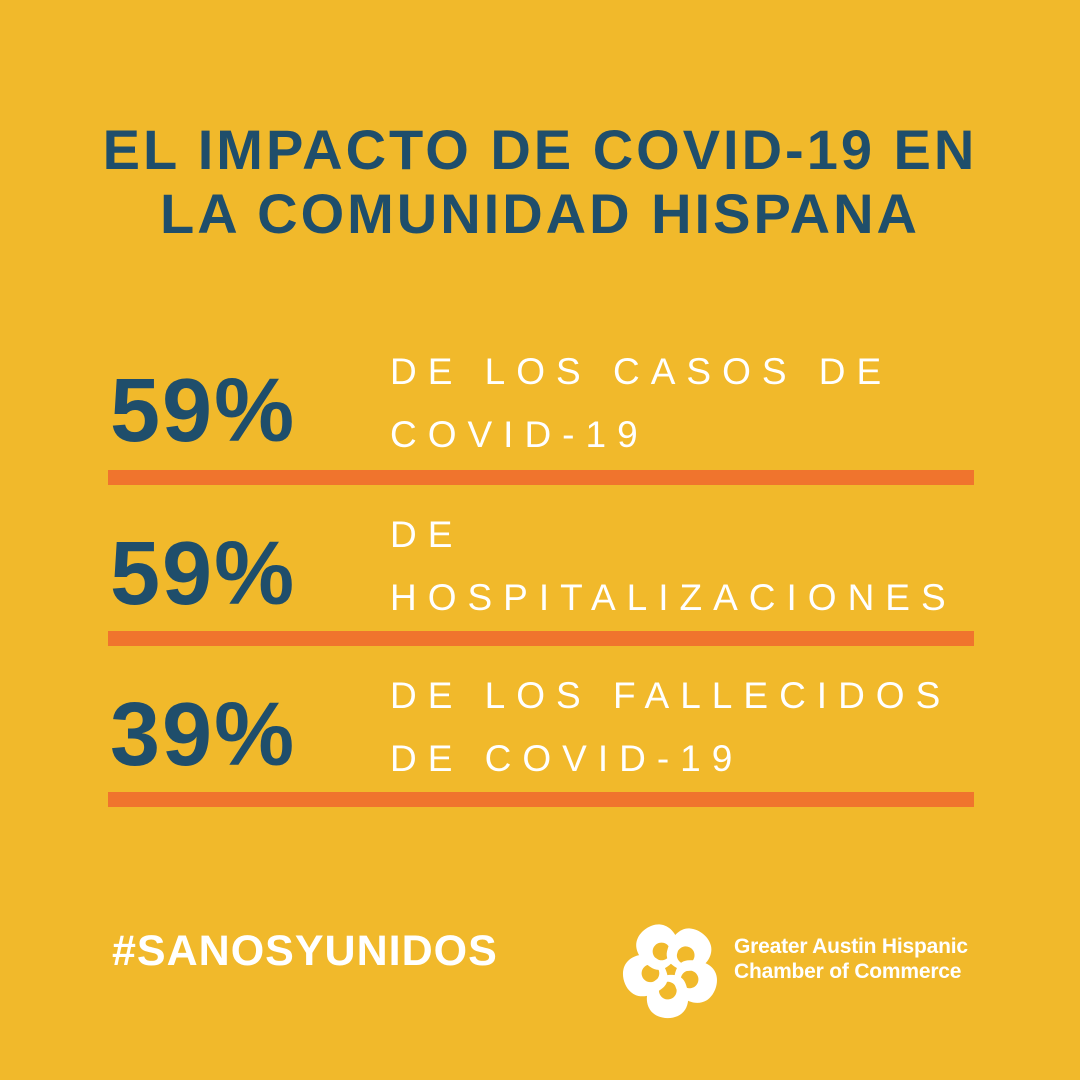  What do you see at coordinates (305, 951) in the screenshot?
I see `hashtag-text: #SANOSYUNIDOS` at bounding box center [305, 951].